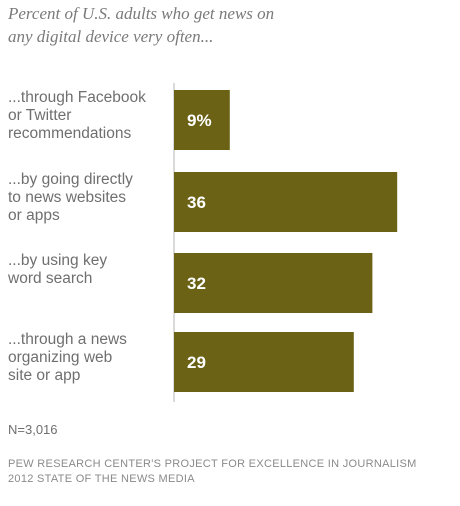 This screenshot has height=506, width=460. What do you see at coordinates (70, 179) in the screenshot?
I see `category-label-1-line-0: ...by going directly` at bounding box center [70, 179].